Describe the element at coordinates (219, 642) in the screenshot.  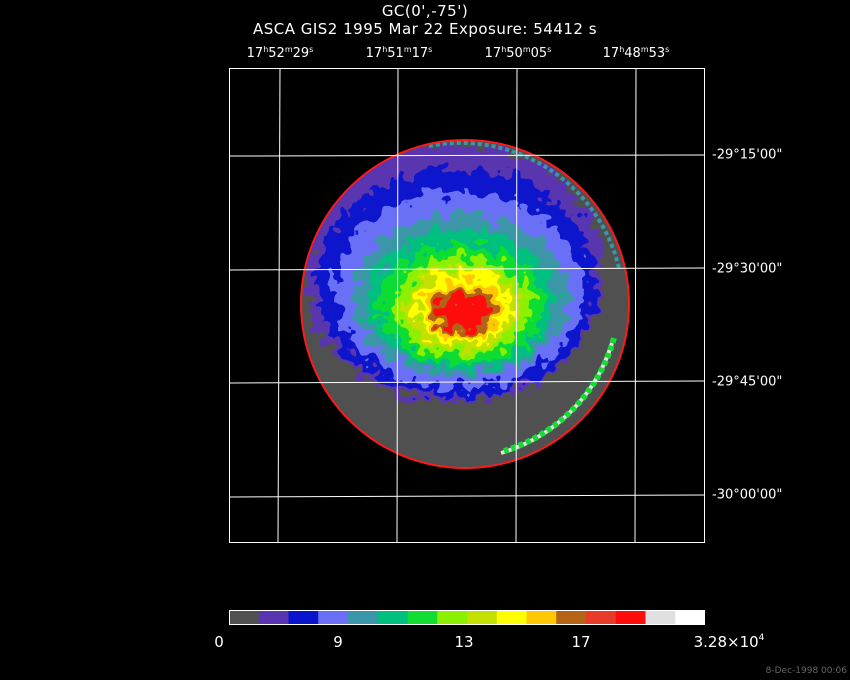
I see `colorbar-tick-label: 0` at that location.